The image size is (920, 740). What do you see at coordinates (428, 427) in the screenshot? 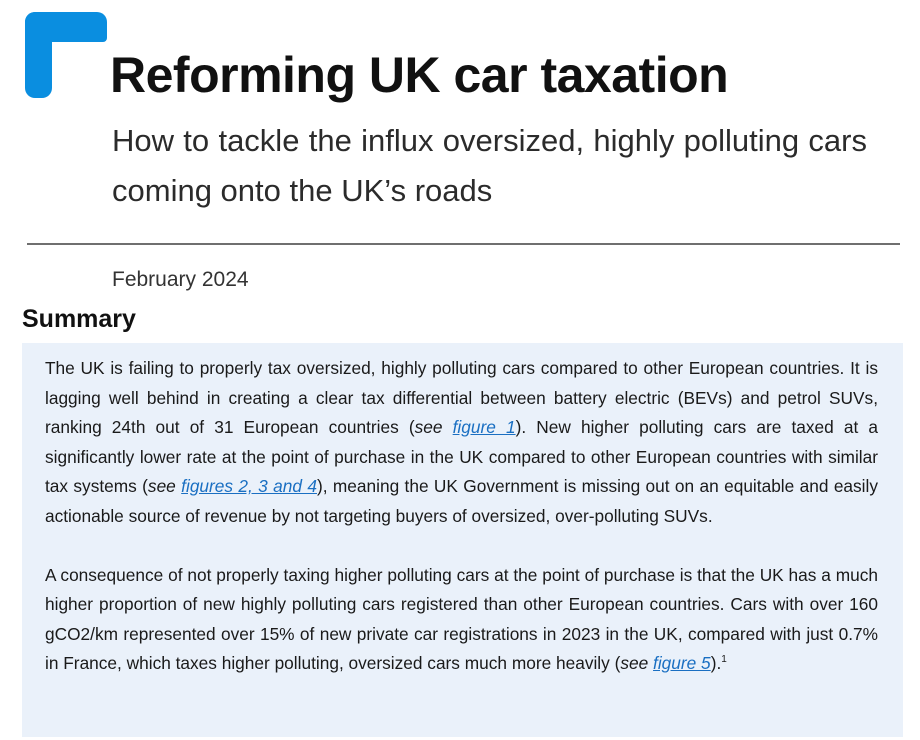
I see `summary-p1-see-1: see` at bounding box center [428, 427].